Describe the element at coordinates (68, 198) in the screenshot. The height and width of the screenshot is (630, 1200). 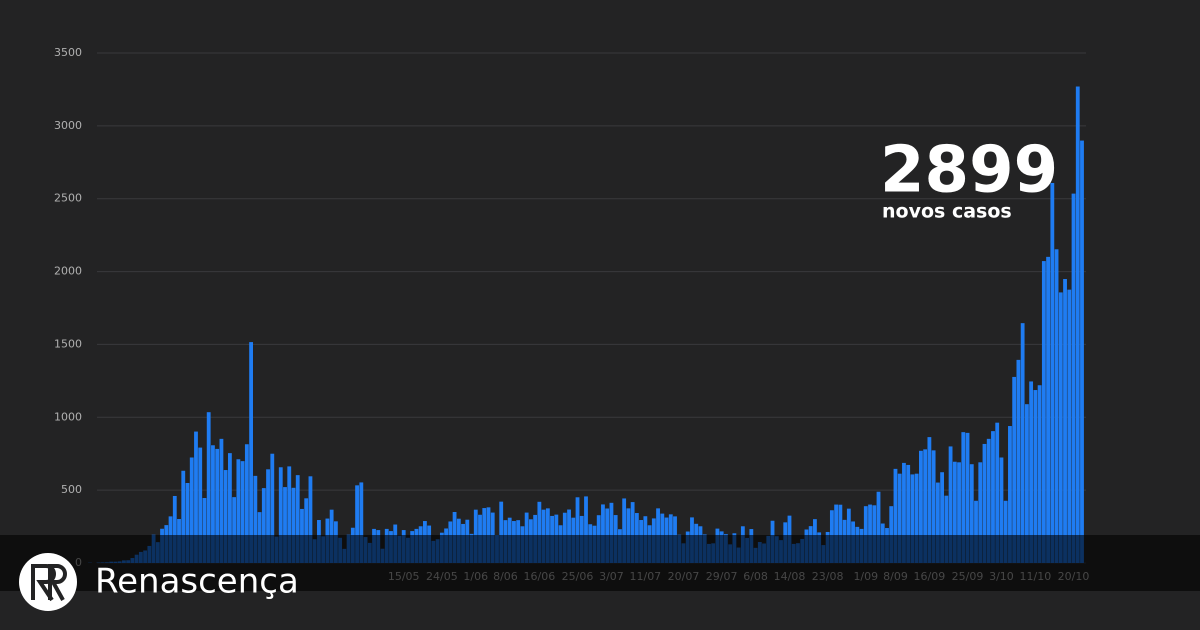
I see `y-tick-label: 2500` at that location.